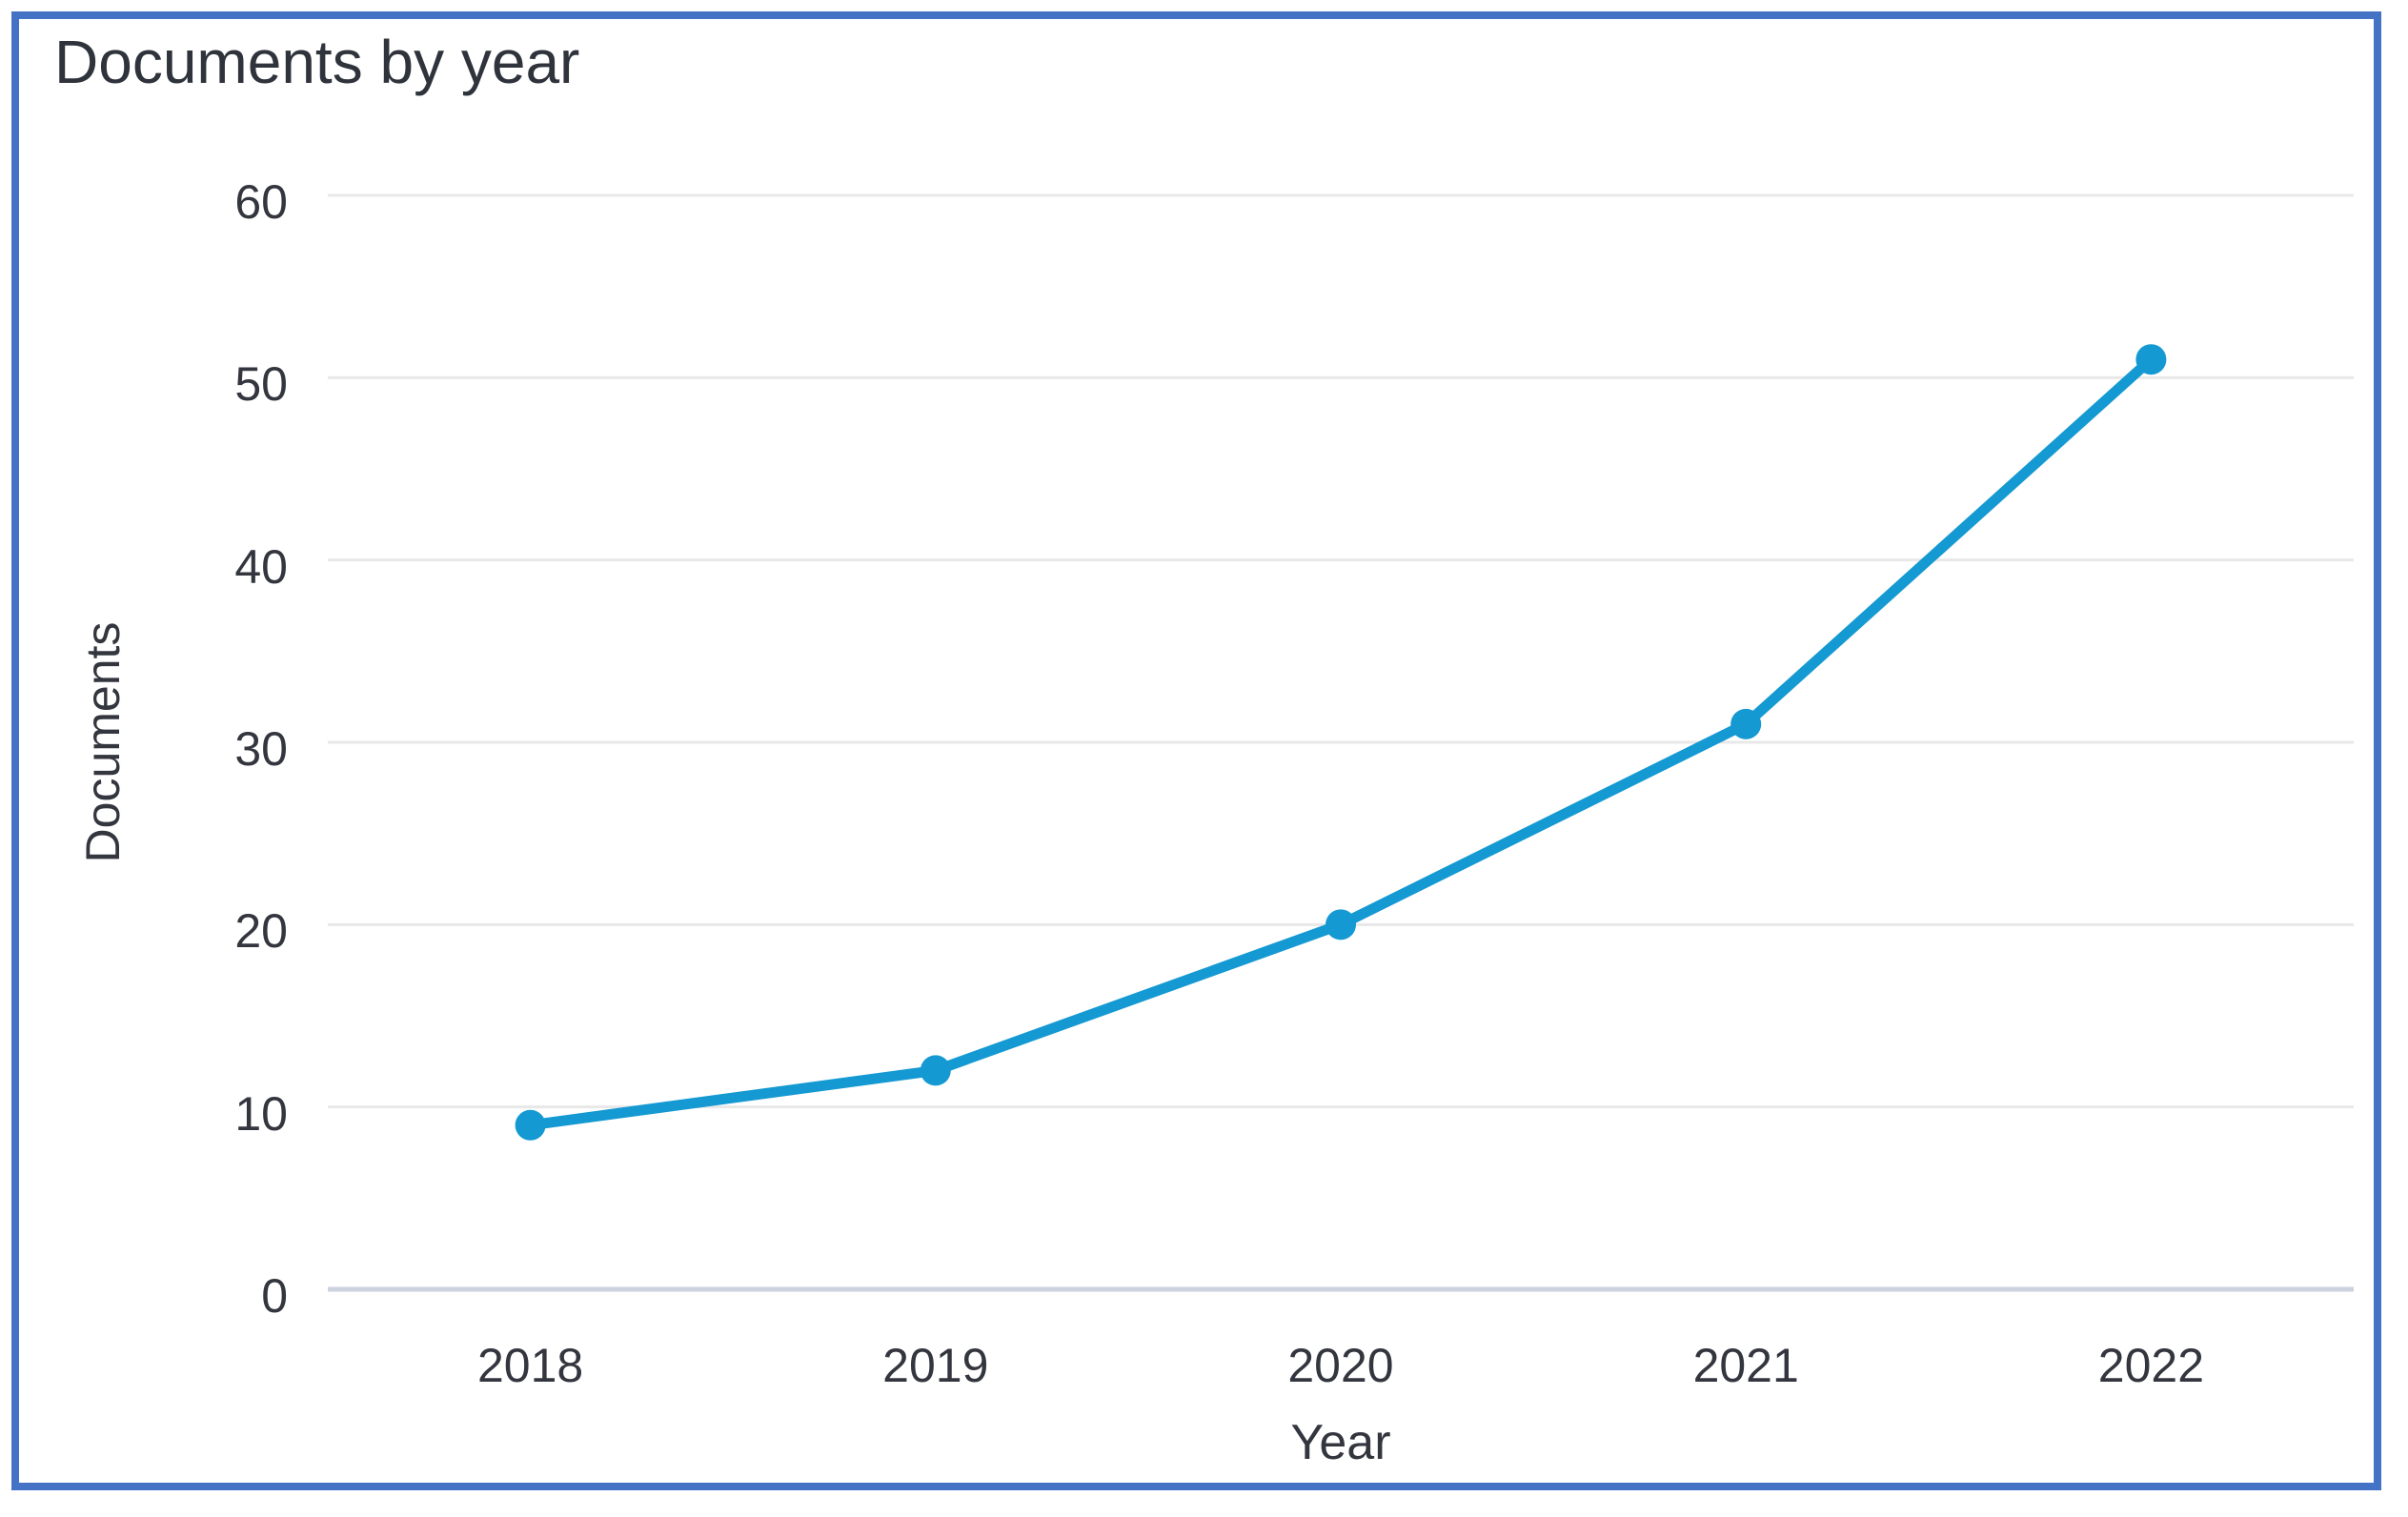  I want to click on chart-title: Documents by year, so click(317, 62).